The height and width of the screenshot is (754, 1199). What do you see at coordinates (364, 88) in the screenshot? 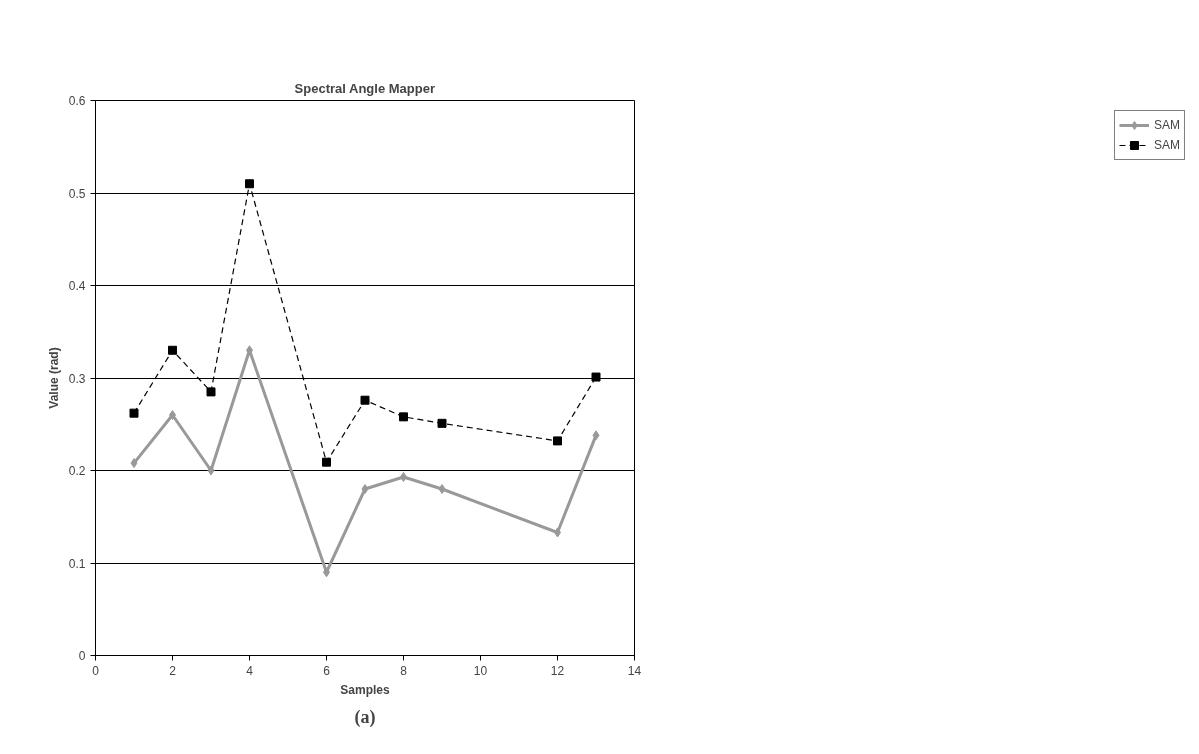
I see `chart-title: Spectral Angle Mapper` at bounding box center [364, 88].